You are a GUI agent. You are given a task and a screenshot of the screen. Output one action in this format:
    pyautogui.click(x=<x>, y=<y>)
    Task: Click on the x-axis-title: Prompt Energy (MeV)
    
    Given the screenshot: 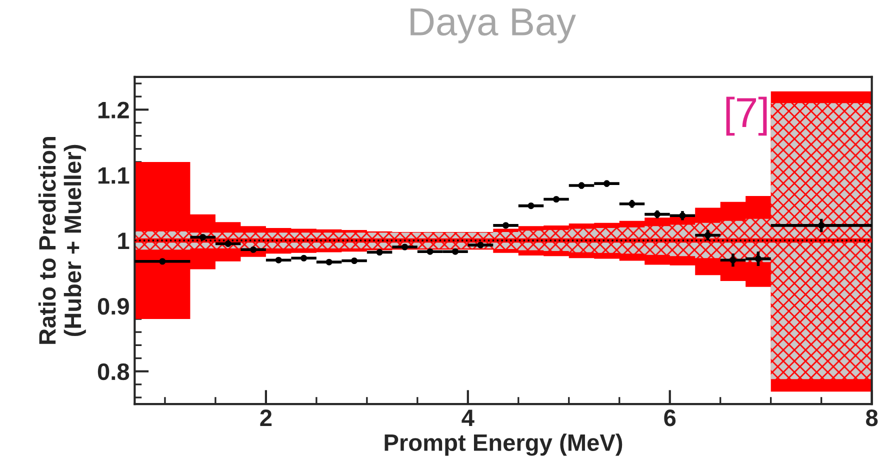 What is the action you would take?
    pyautogui.click(x=503, y=445)
    